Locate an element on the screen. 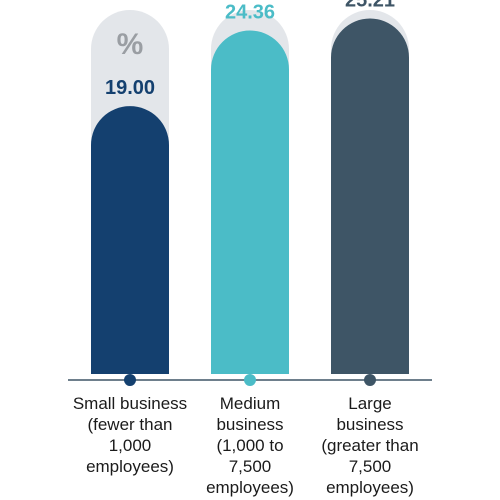 Image resolution: width=500 pixels, height=500 pixels. percent-unit-label: % is located at coordinates (130, 44).